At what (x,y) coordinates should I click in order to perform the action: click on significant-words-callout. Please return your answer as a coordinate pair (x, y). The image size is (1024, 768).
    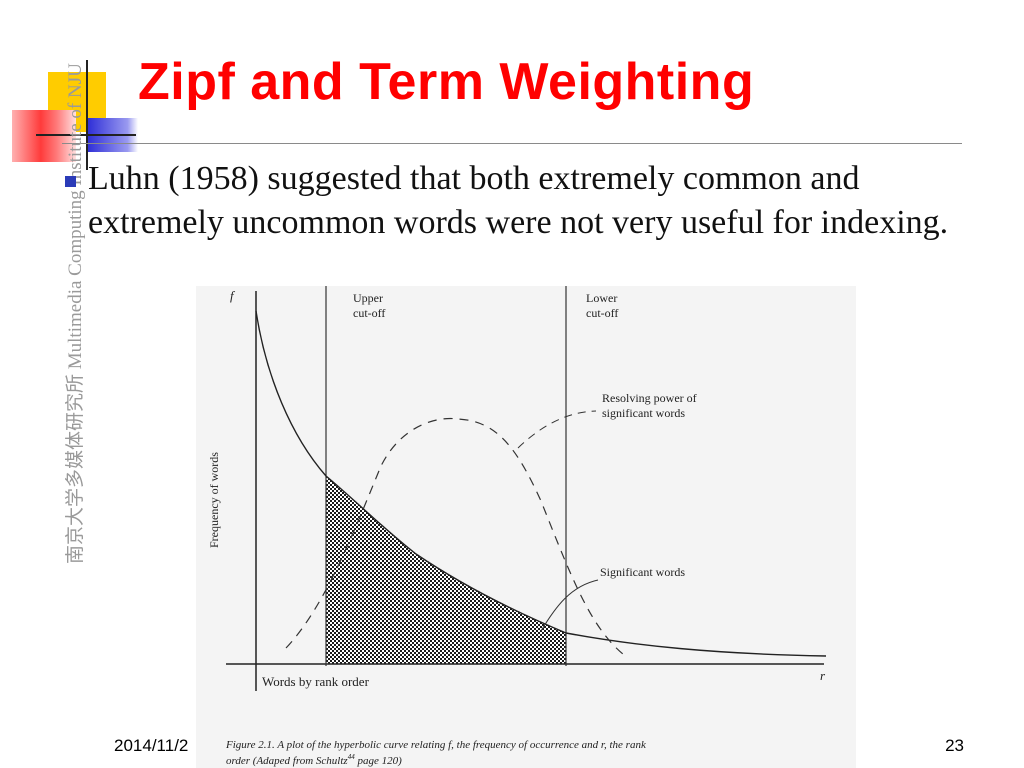
    Looking at the image, I should click on (569, 605).